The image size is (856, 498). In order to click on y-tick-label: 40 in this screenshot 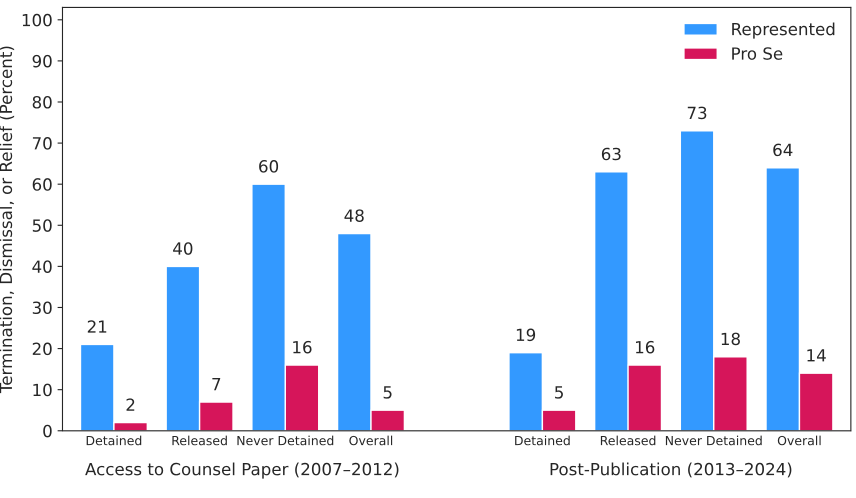, I will do `click(42, 266)`.